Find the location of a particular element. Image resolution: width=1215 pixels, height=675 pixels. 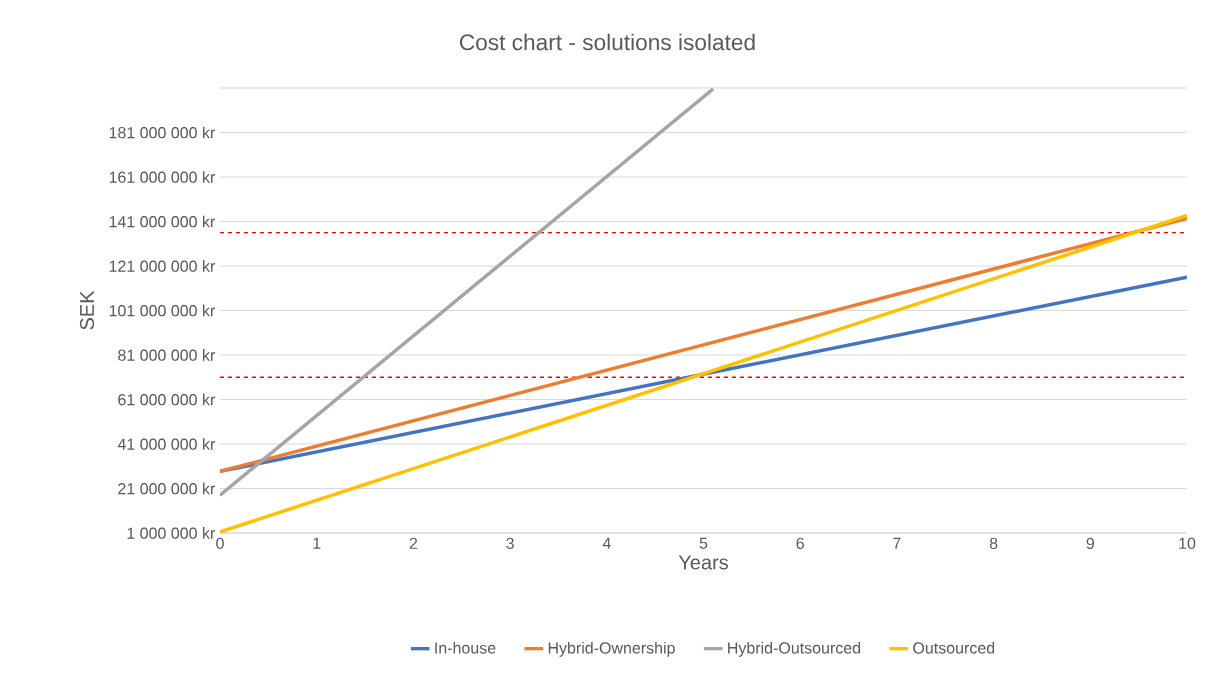

x-tick-label: 4 is located at coordinates (606, 543).